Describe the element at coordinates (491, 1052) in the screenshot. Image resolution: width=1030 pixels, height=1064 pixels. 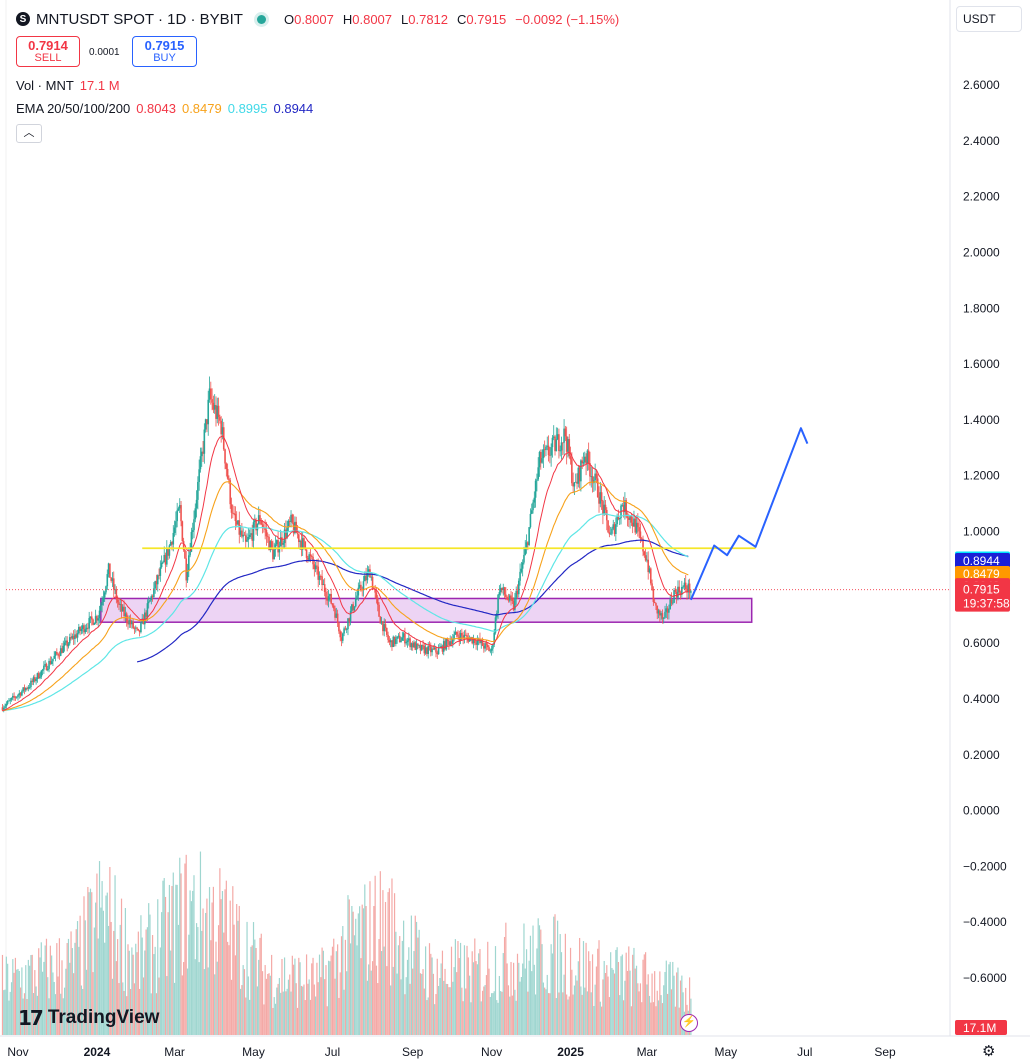
I see `x-tick-label: Nov` at that location.